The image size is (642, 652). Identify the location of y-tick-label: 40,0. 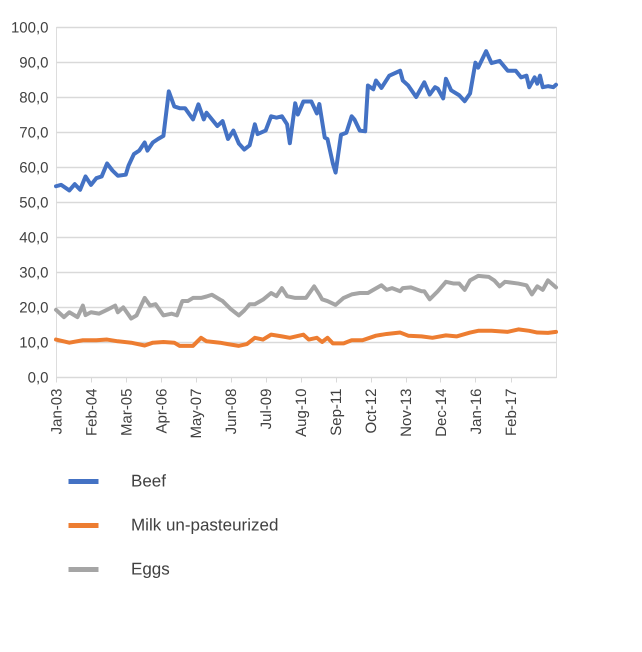
(33, 238).